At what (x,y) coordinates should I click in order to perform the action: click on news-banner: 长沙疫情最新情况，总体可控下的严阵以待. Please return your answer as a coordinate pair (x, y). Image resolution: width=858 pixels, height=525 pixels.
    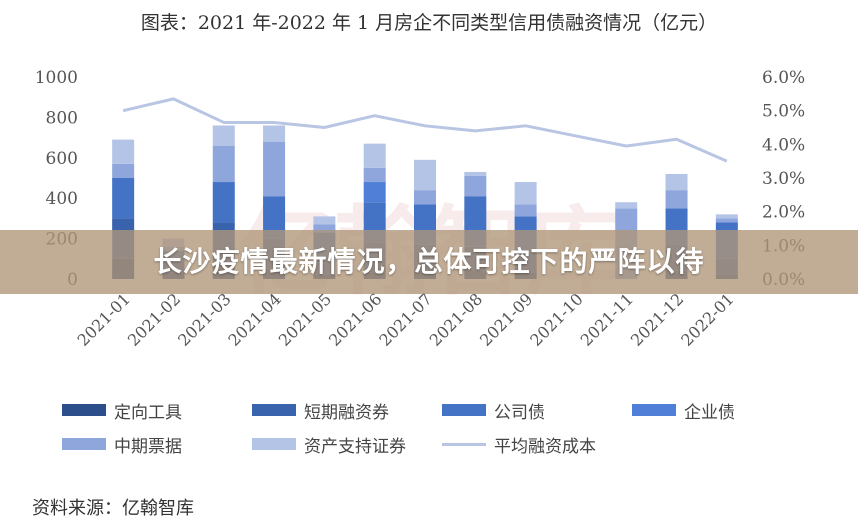
    Looking at the image, I should click on (429, 262).